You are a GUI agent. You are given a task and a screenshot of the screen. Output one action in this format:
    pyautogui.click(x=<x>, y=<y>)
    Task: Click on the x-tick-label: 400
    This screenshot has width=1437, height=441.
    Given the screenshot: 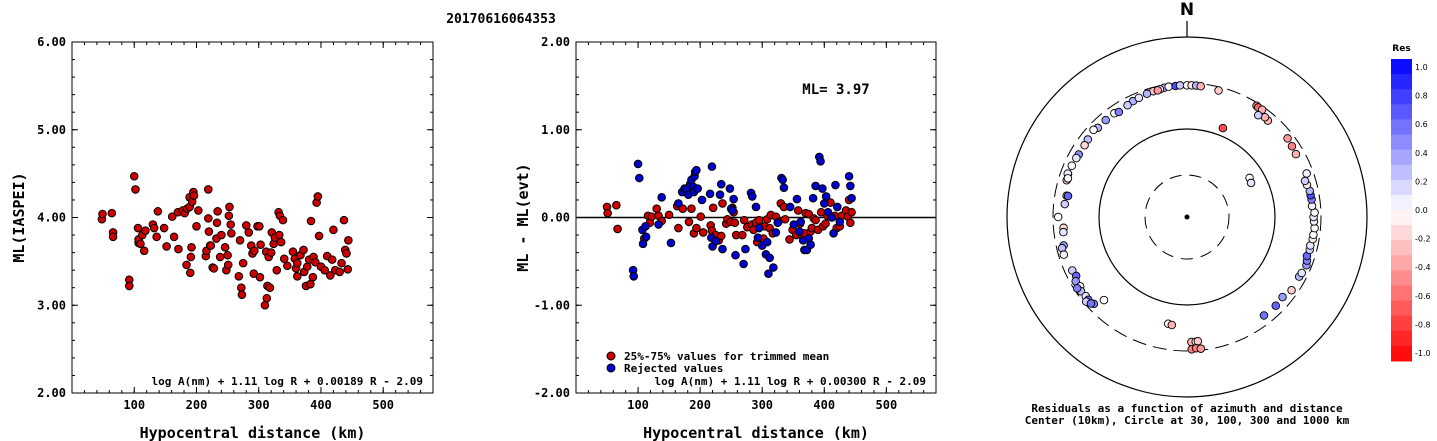 What is the action you would take?
    pyautogui.click(x=321, y=405)
    